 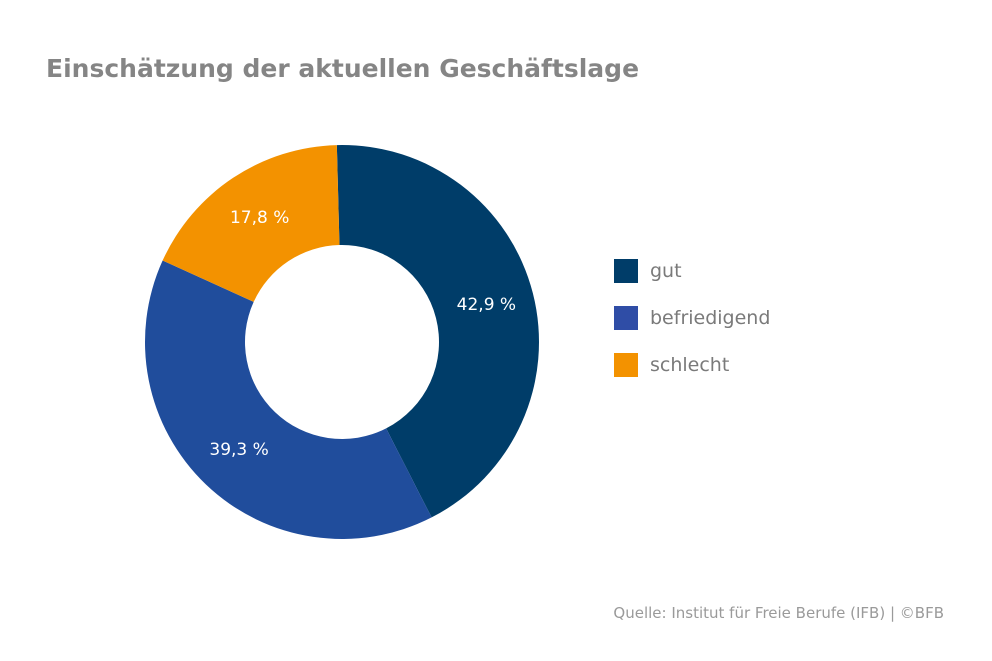 What do you see at coordinates (666, 271) in the screenshot?
I see `legend-label-gut: gut` at bounding box center [666, 271].